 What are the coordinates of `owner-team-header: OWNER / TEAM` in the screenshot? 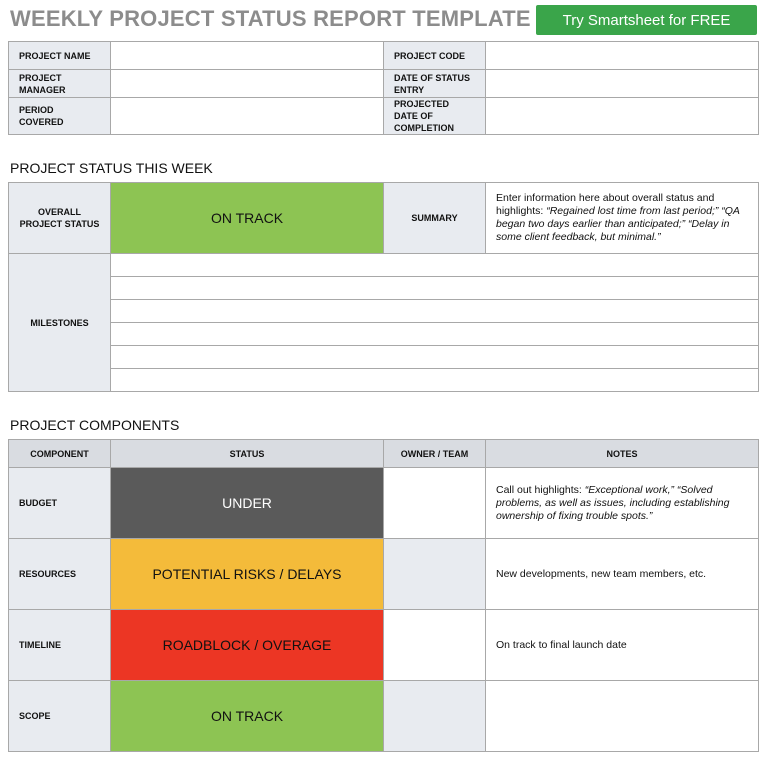 It's located at (434, 453).